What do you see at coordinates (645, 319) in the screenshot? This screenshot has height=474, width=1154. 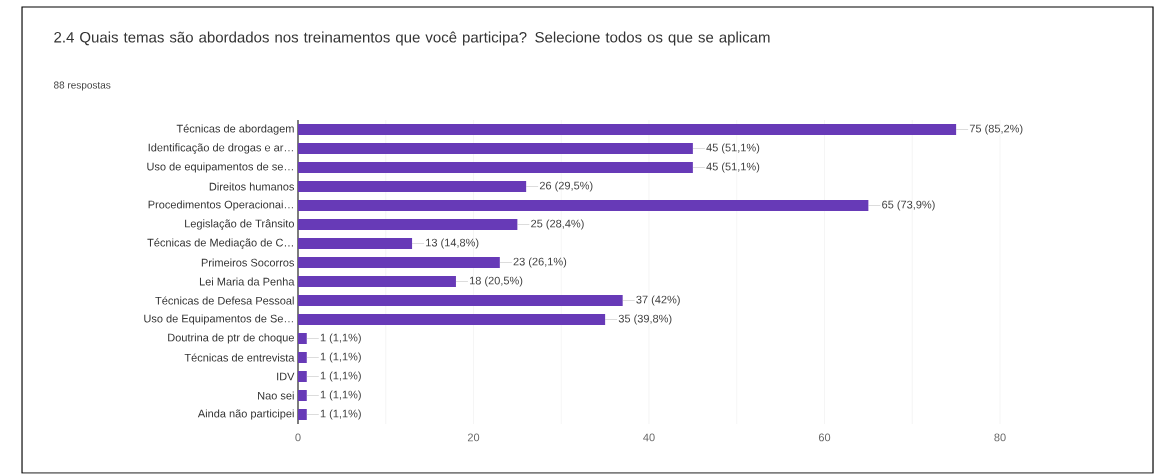 I see `data-label: 35 (39,8%)` at bounding box center [645, 319].